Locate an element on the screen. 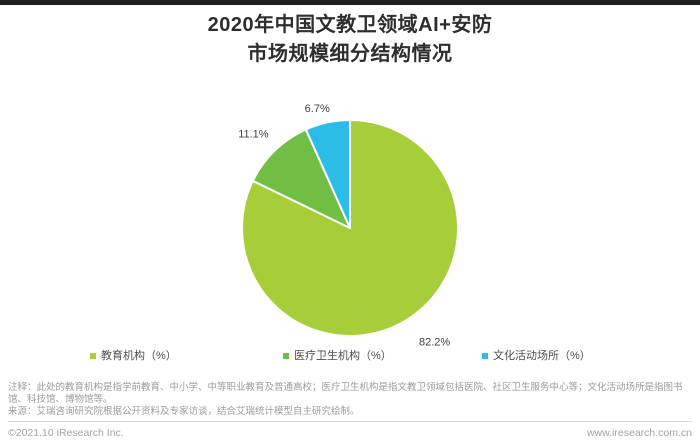 Image resolution: width=700 pixels, height=445 pixels. legend-item-medical: 医疗卫生机构（%） is located at coordinates (337, 356).